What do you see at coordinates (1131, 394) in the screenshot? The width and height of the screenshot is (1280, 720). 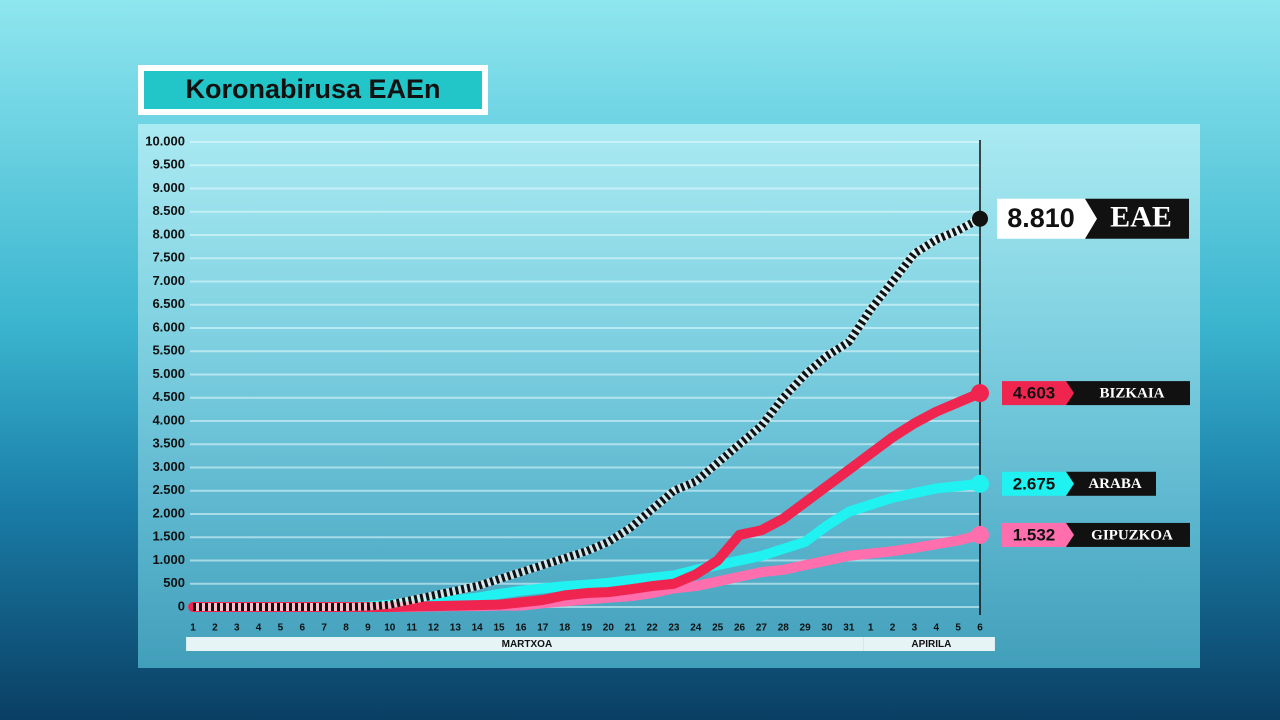 I see `series-name: BIZKAIA` at bounding box center [1131, 394].